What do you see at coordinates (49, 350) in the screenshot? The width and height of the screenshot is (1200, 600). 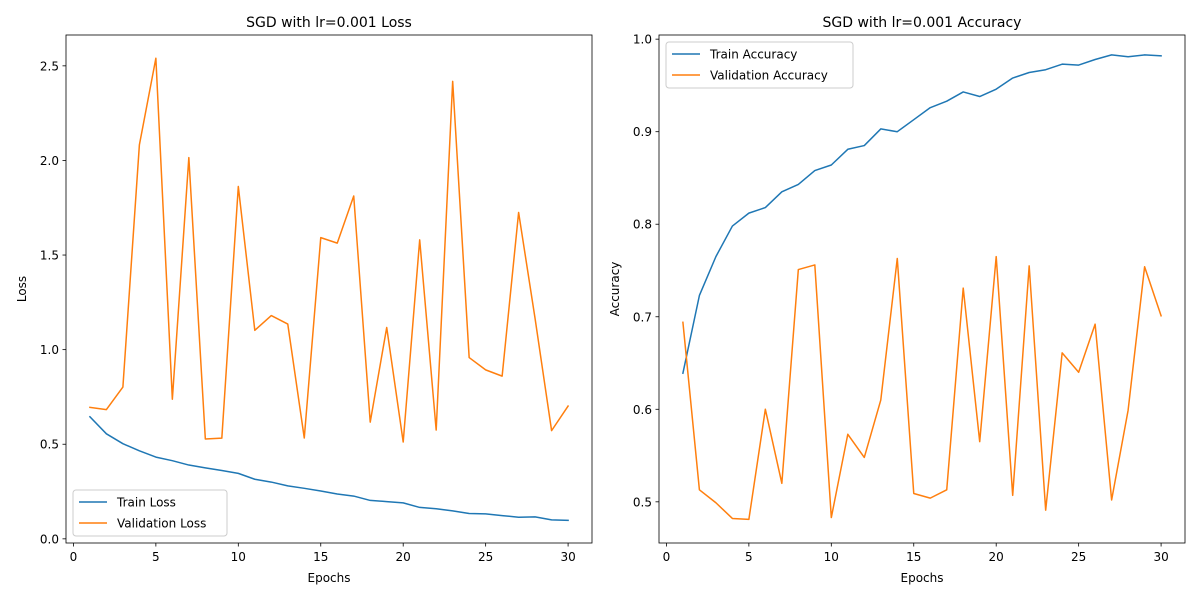 I see `loss-y-tick-label: 1.0` at bounding box center [49, 350].